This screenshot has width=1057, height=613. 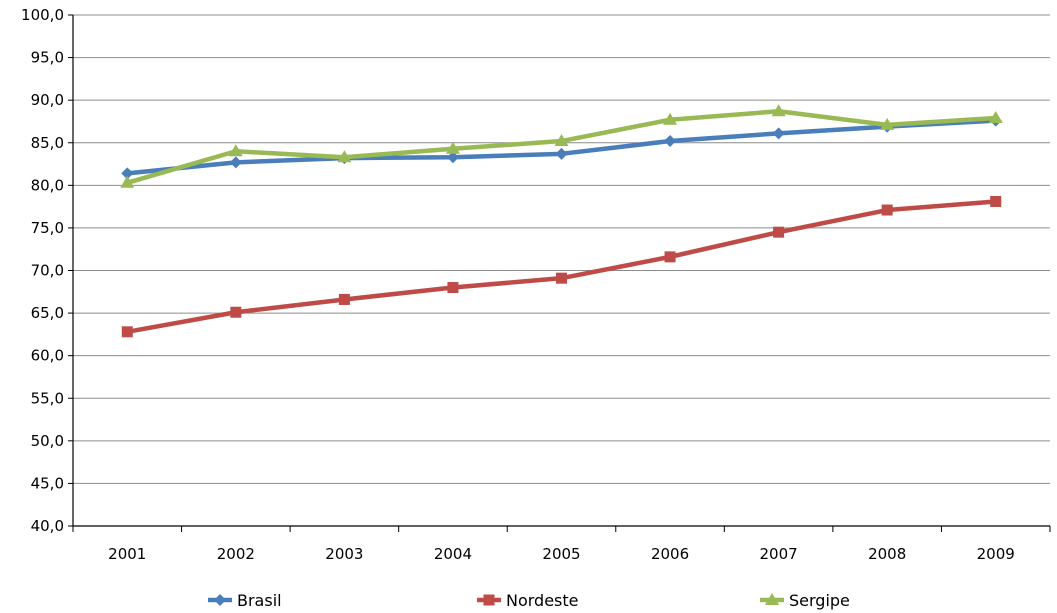 I want to click on x-tick-label: 2009, so click(x=996, y=554).